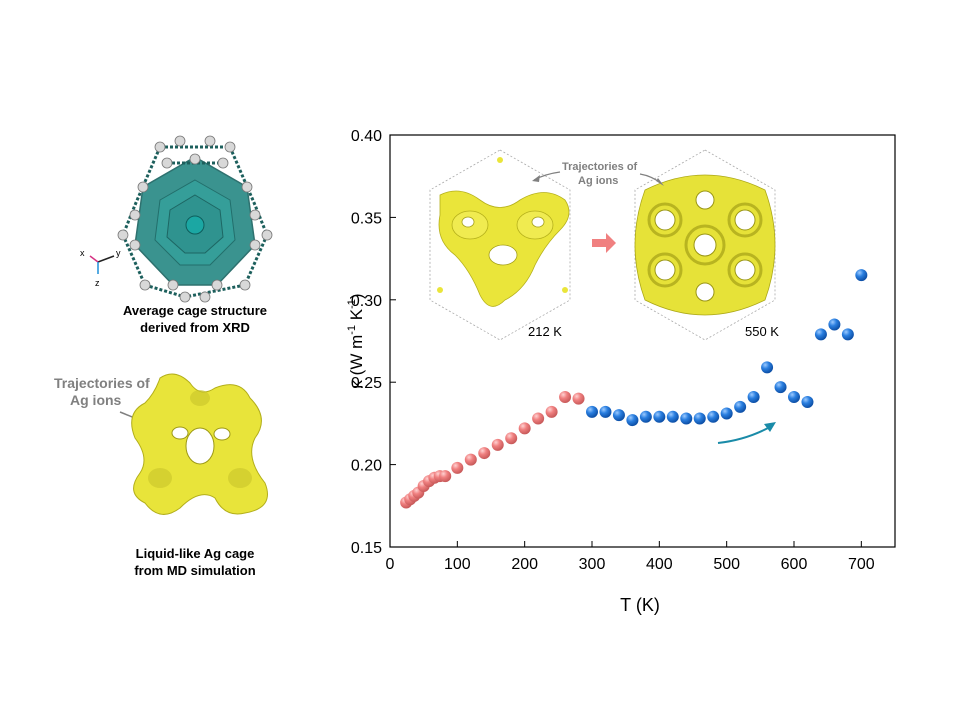 The width and height of the screenshot is (960, 720). What do you see at coordinates (640, 605) in the screenshot?
I see `x-axis-label: T (K)` at bounding box center [640, 605].